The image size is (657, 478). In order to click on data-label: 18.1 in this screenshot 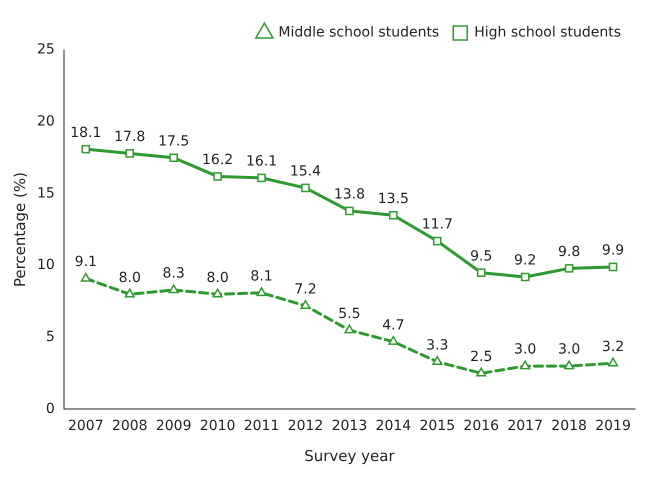, I will do `click(86, 132)`.